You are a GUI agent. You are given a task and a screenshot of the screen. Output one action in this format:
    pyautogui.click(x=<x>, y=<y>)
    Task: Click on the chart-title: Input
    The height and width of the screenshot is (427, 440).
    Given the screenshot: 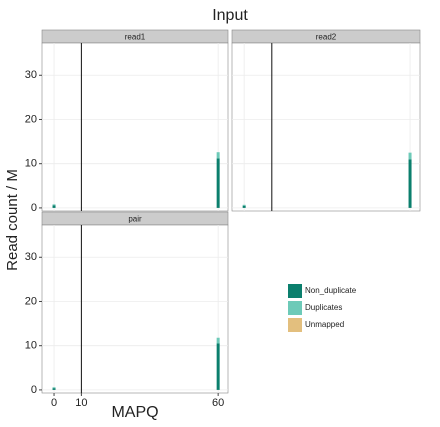 What is the action you would take?
    pyautogui.click(x=230, y=15)
    